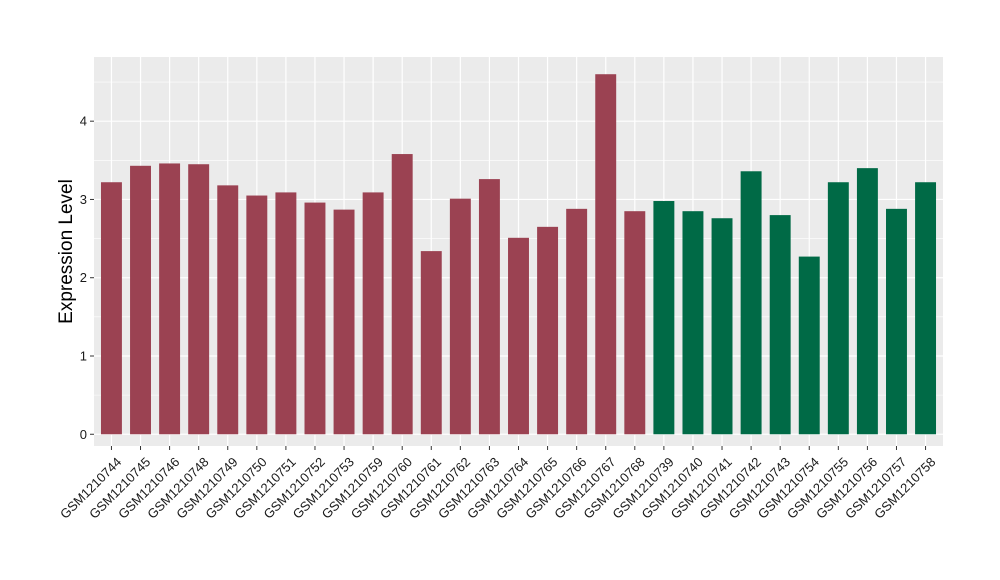 The height and width of the screenshot is (580, 1000). I want to click on bar-gsm1210746, so click(170, 299).